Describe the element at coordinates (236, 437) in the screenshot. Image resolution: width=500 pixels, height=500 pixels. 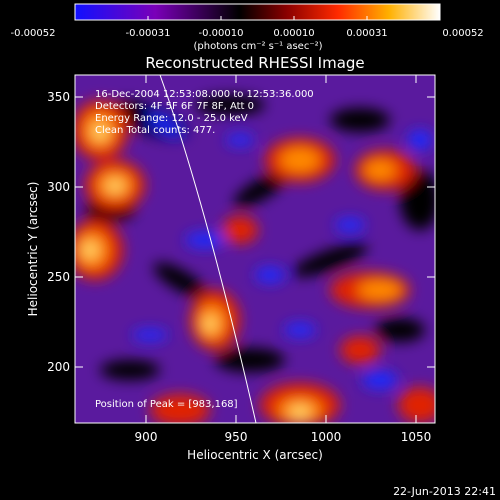
I see `x-tick-label: 950` at that location.